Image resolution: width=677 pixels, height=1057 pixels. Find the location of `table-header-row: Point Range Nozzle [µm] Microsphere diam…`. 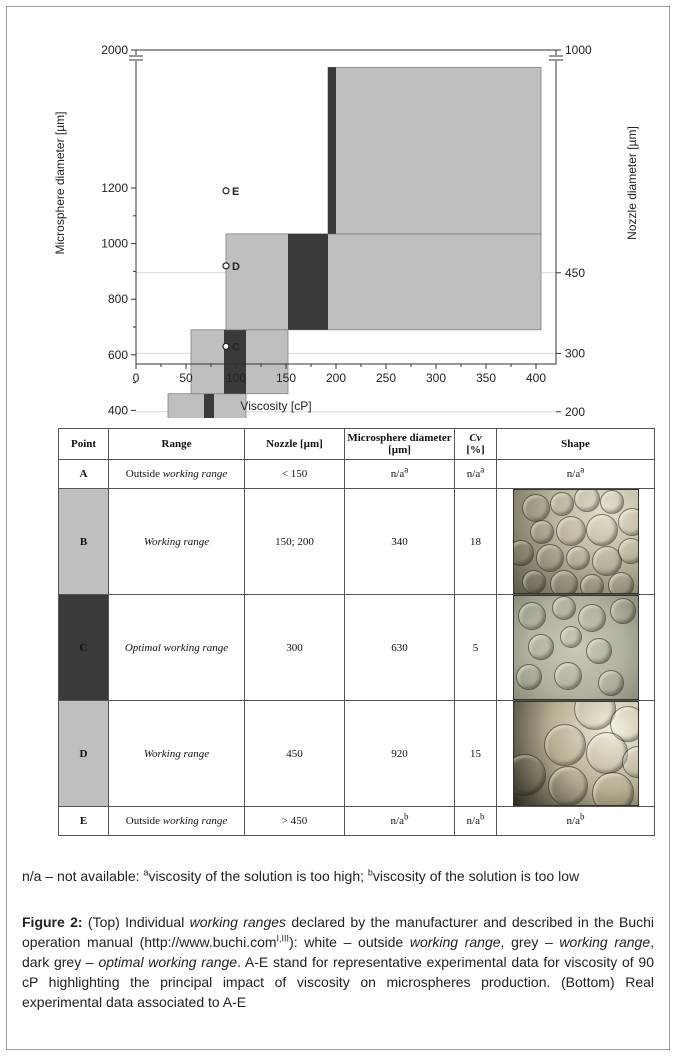

table-header-row: Point Range Nozzle [µm] Microsphere diam… is located at coordinates (356, 444).